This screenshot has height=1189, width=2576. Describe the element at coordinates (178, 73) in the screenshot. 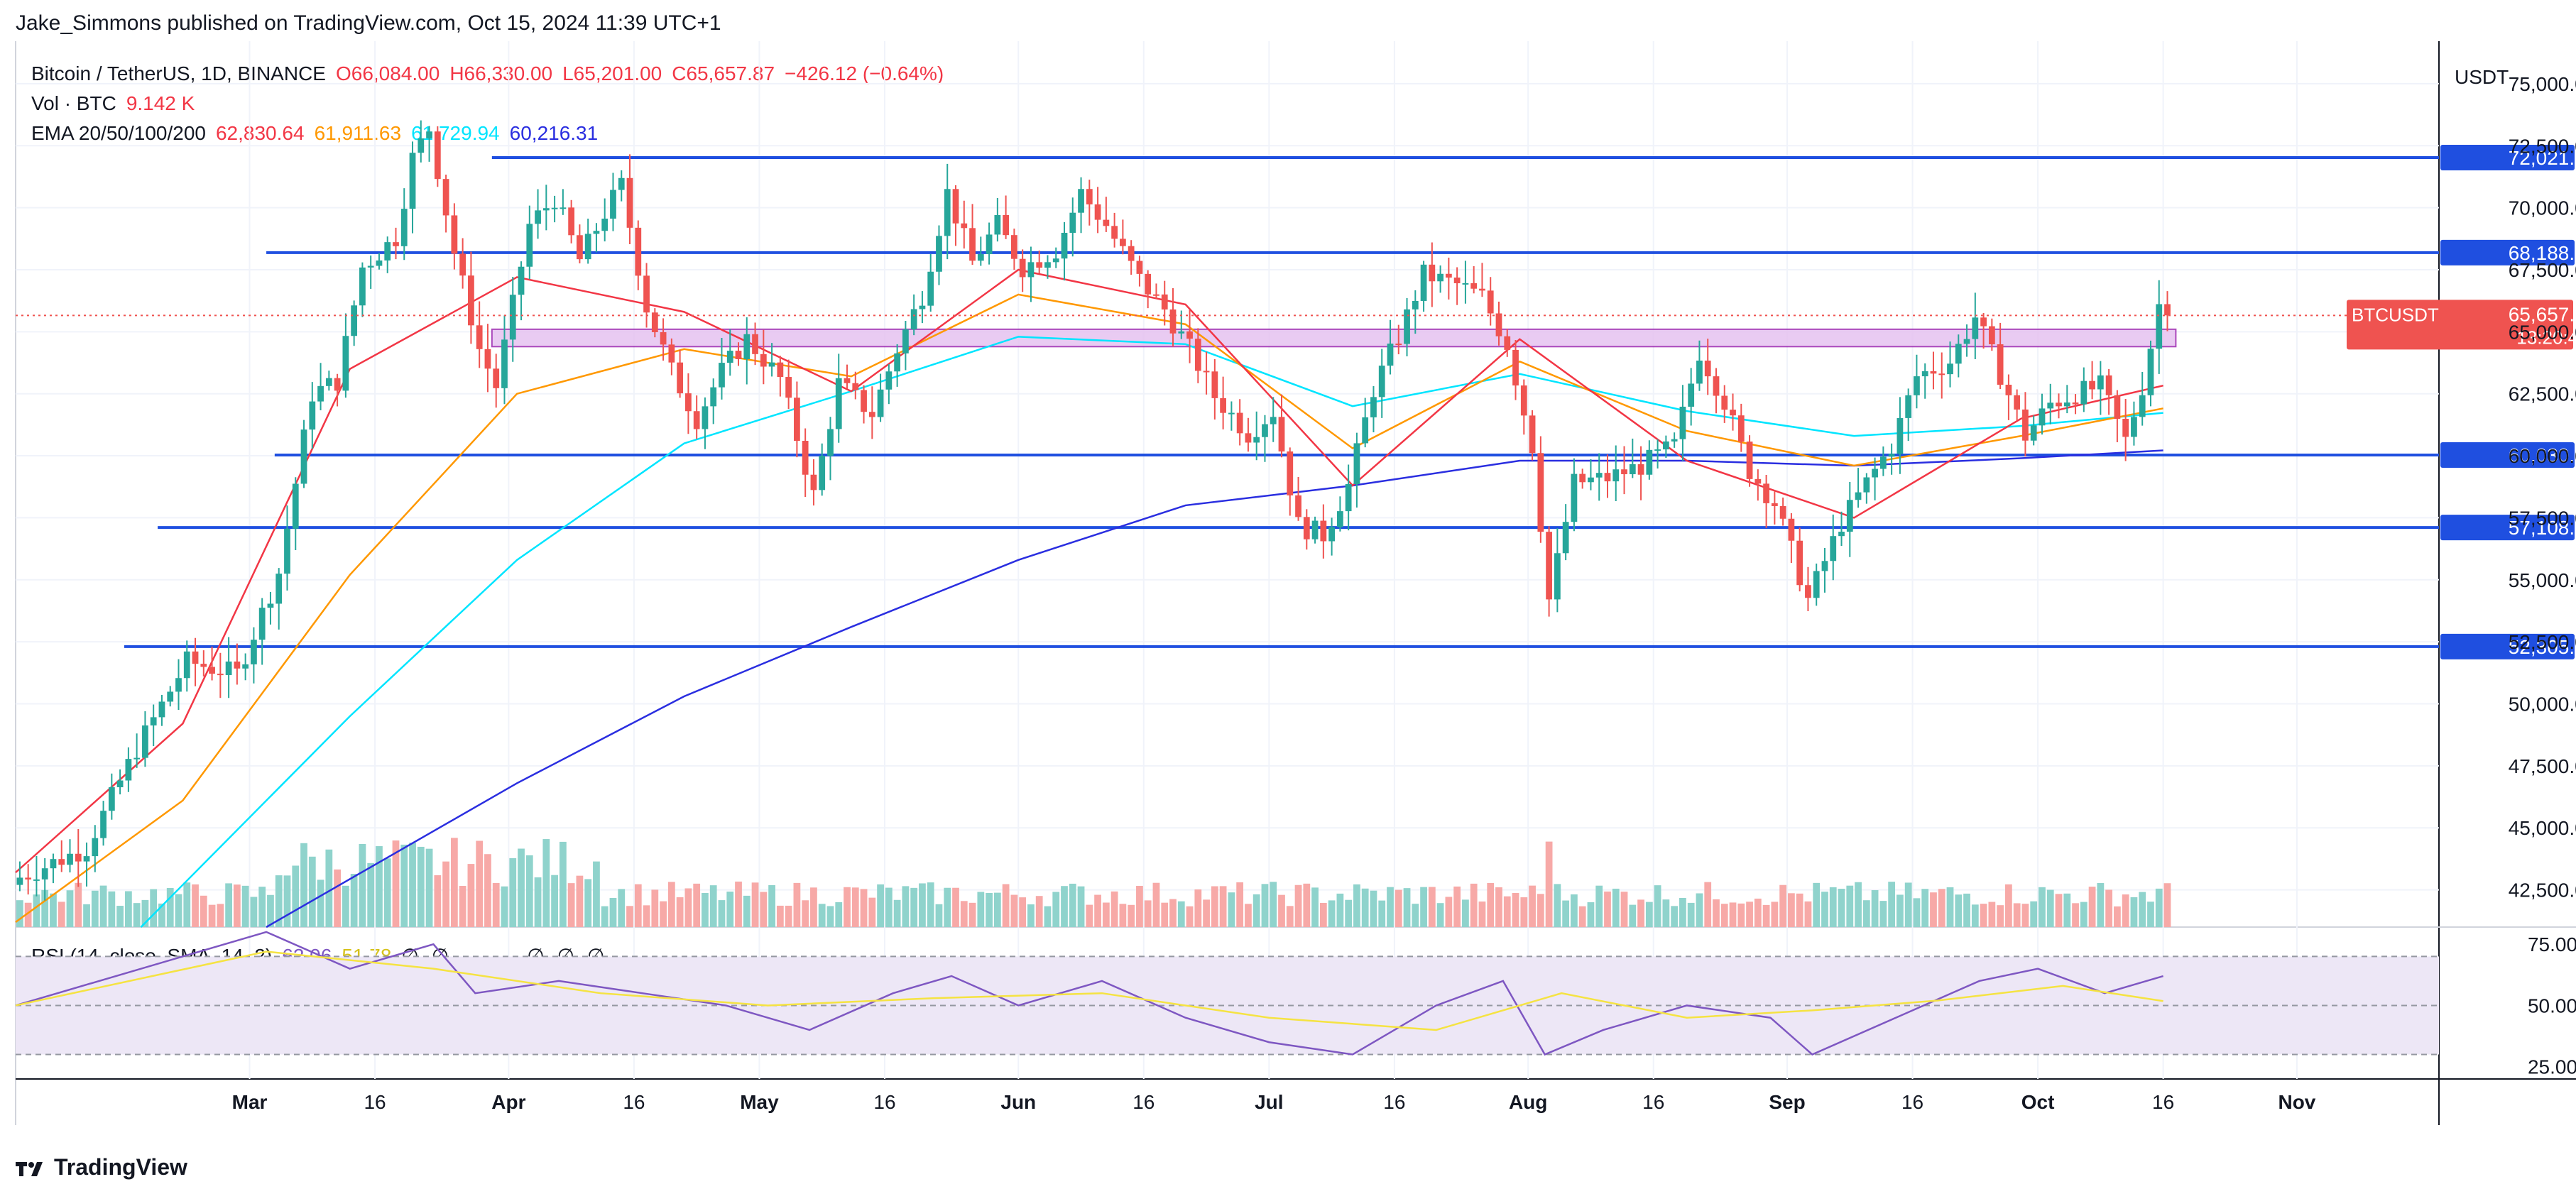

I see `legend-symbol: Bitcoin / TetherUS, 1D, BINANCE` at that location.